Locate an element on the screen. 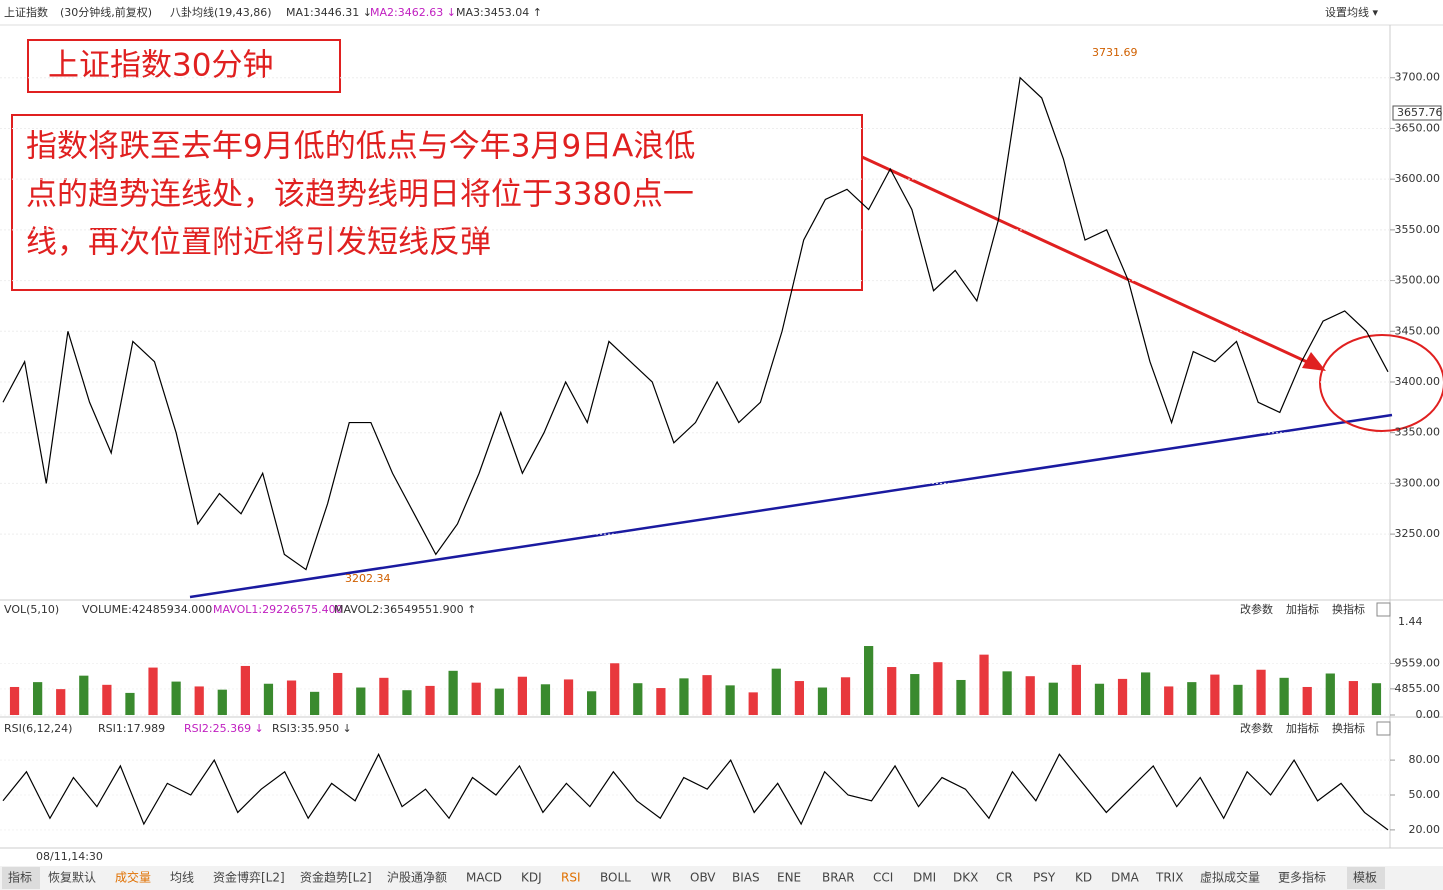 The width and height of the screenshot is (1443, 890). y-tick-label: 3400.00 is located at coordinates (1418, 381).